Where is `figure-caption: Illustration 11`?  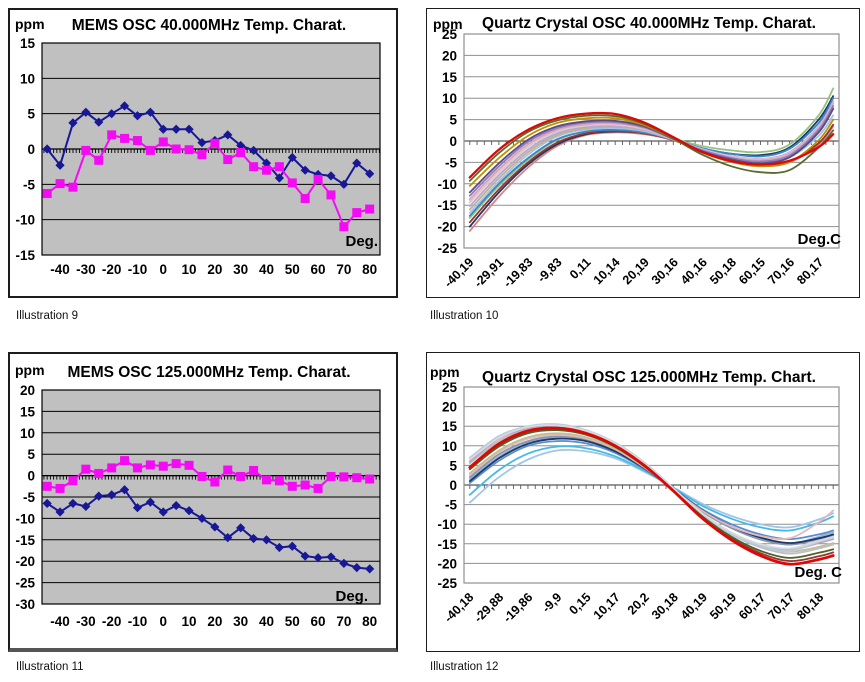 figure-caption: Illustration 11 is located at coordinates (50, 667).